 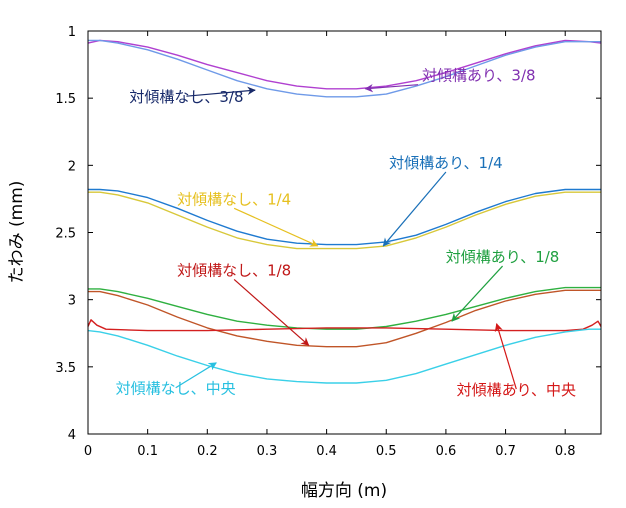 What do you see at coordinates (88, 451) in the screenshot?
I see `x-tick-label: 0` at bounding box center [88, 451].